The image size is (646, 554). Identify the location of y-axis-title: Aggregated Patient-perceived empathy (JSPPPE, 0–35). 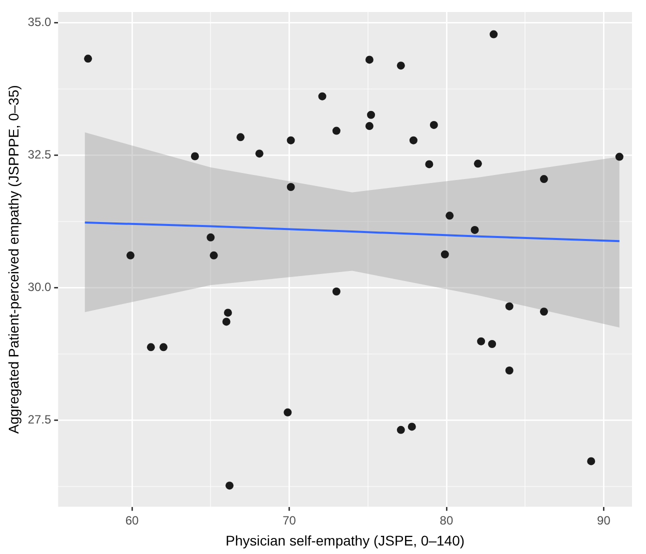
(13, 259).